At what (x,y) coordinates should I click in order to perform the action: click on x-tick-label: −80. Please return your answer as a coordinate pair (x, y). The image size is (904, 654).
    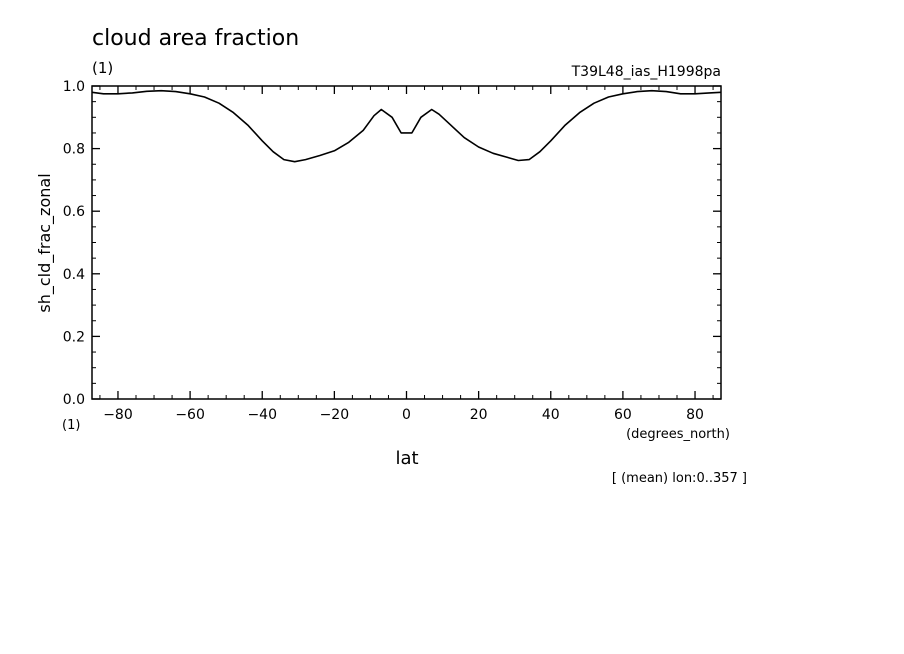
    Looking at the image, I should click on (118, 415).